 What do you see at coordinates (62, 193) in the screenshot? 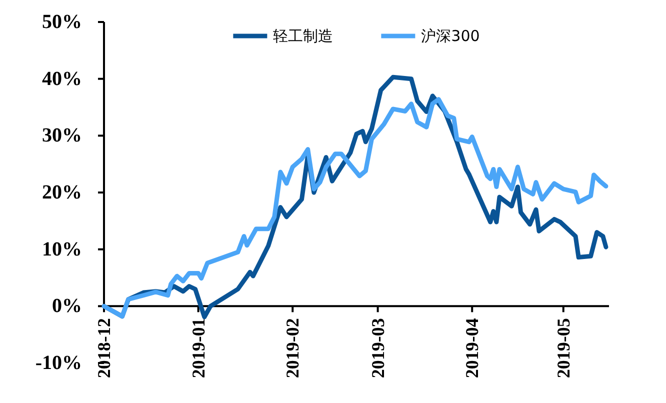
I see `y-tick-label: 20%` at bounding box center [62, 193].